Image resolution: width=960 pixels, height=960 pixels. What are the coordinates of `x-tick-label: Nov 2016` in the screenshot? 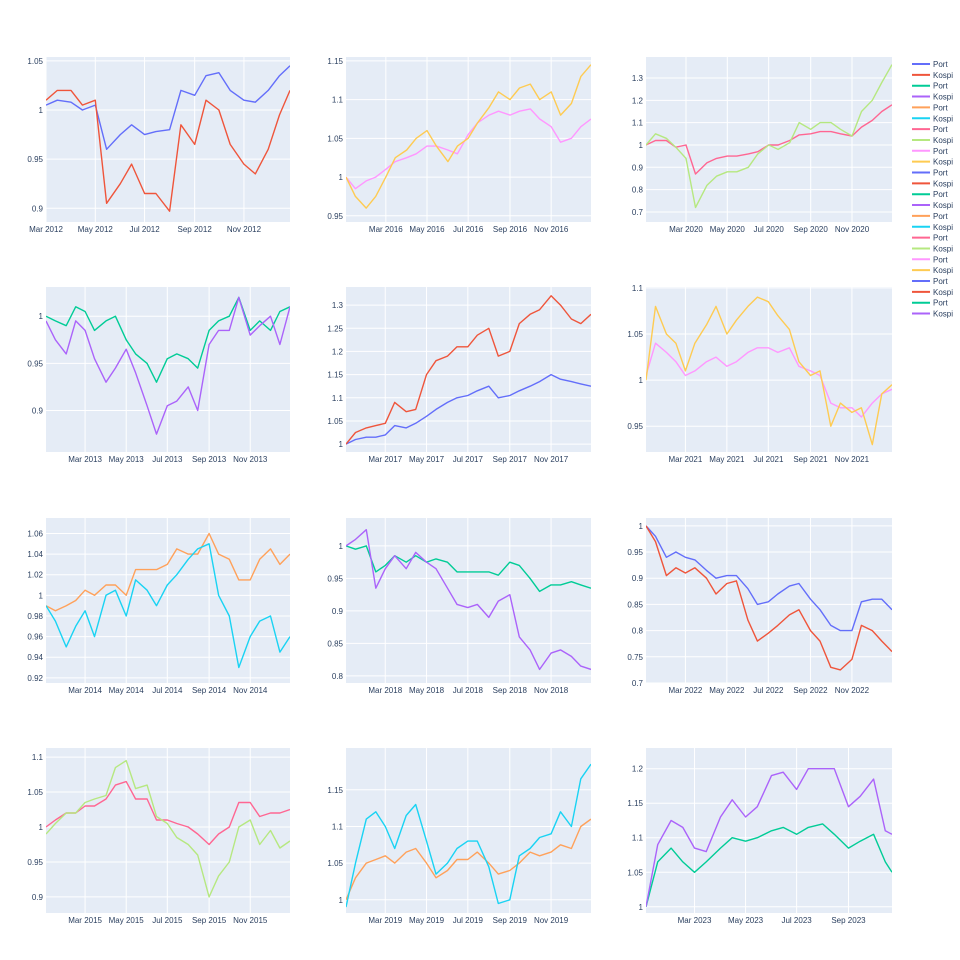 It's located at (551, 229).